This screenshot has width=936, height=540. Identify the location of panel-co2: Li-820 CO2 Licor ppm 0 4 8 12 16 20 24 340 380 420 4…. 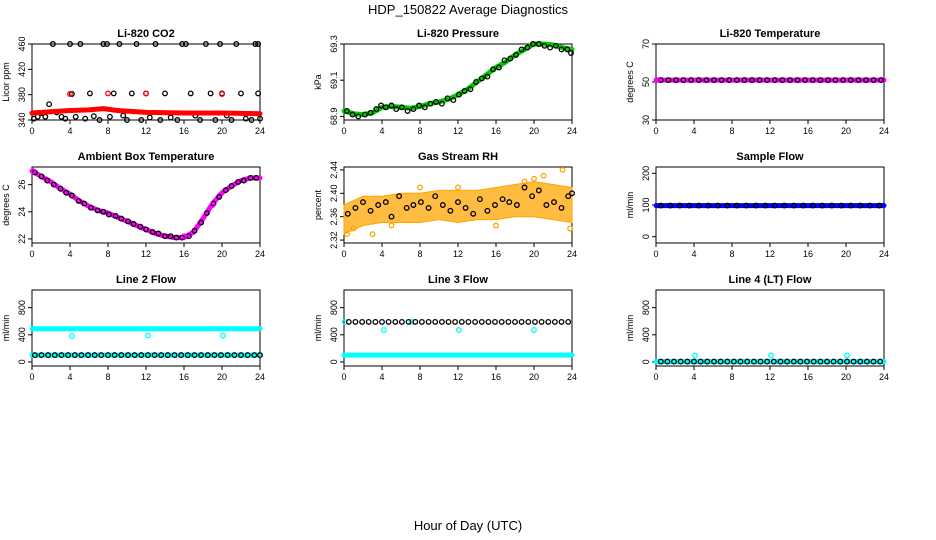
(133, 82).